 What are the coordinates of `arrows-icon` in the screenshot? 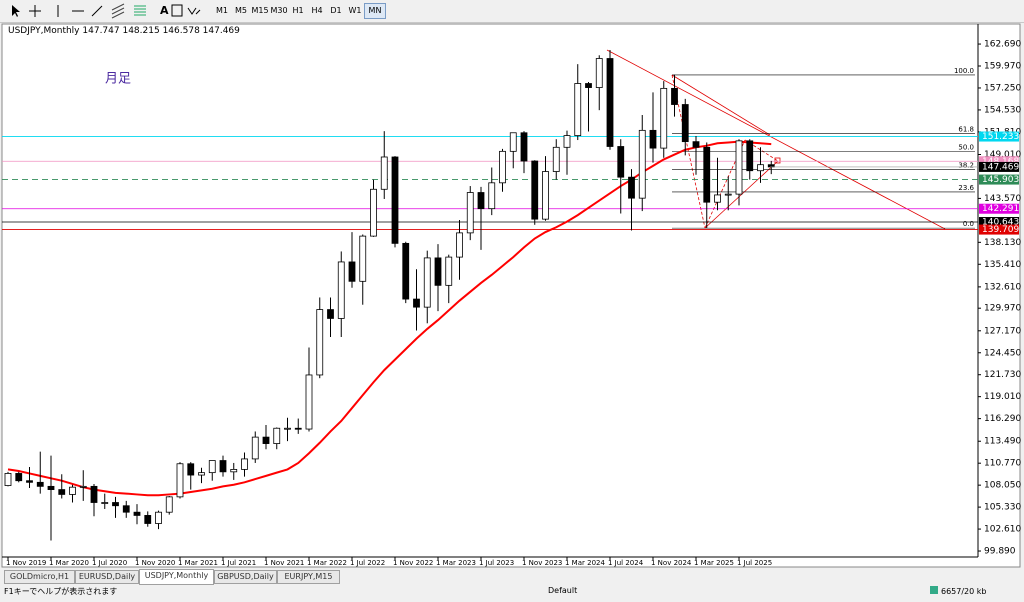 It's located at (194, 11).